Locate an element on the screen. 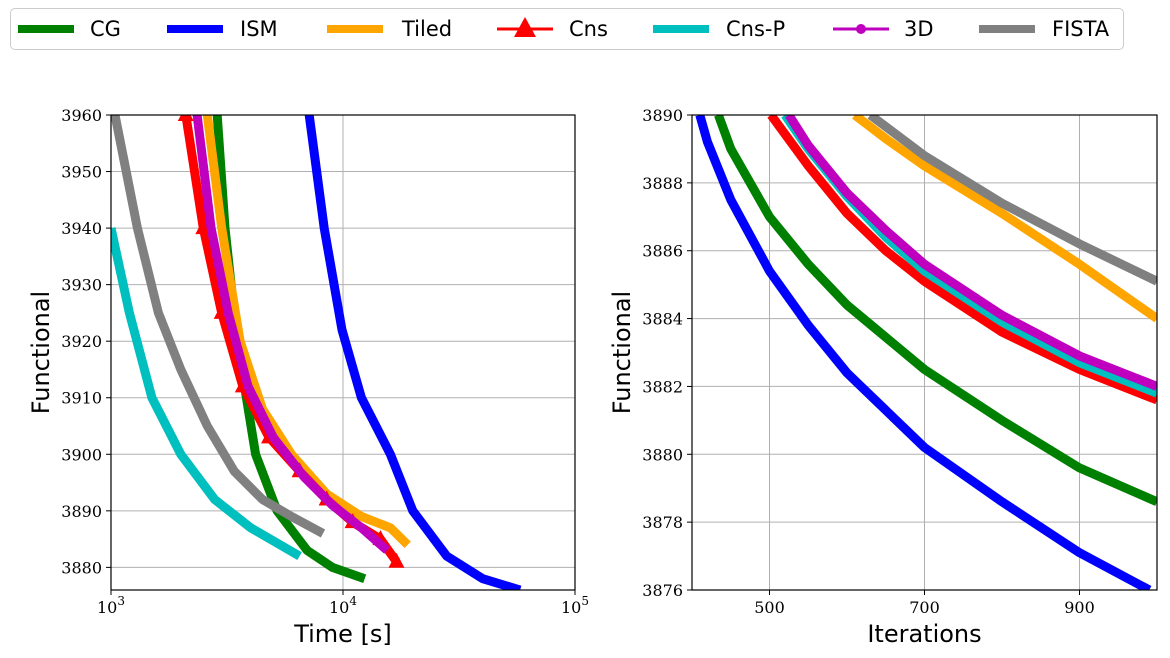 The image size is (1170, 658). y-tick-label: 3950 is located at coordinates (81, 172).